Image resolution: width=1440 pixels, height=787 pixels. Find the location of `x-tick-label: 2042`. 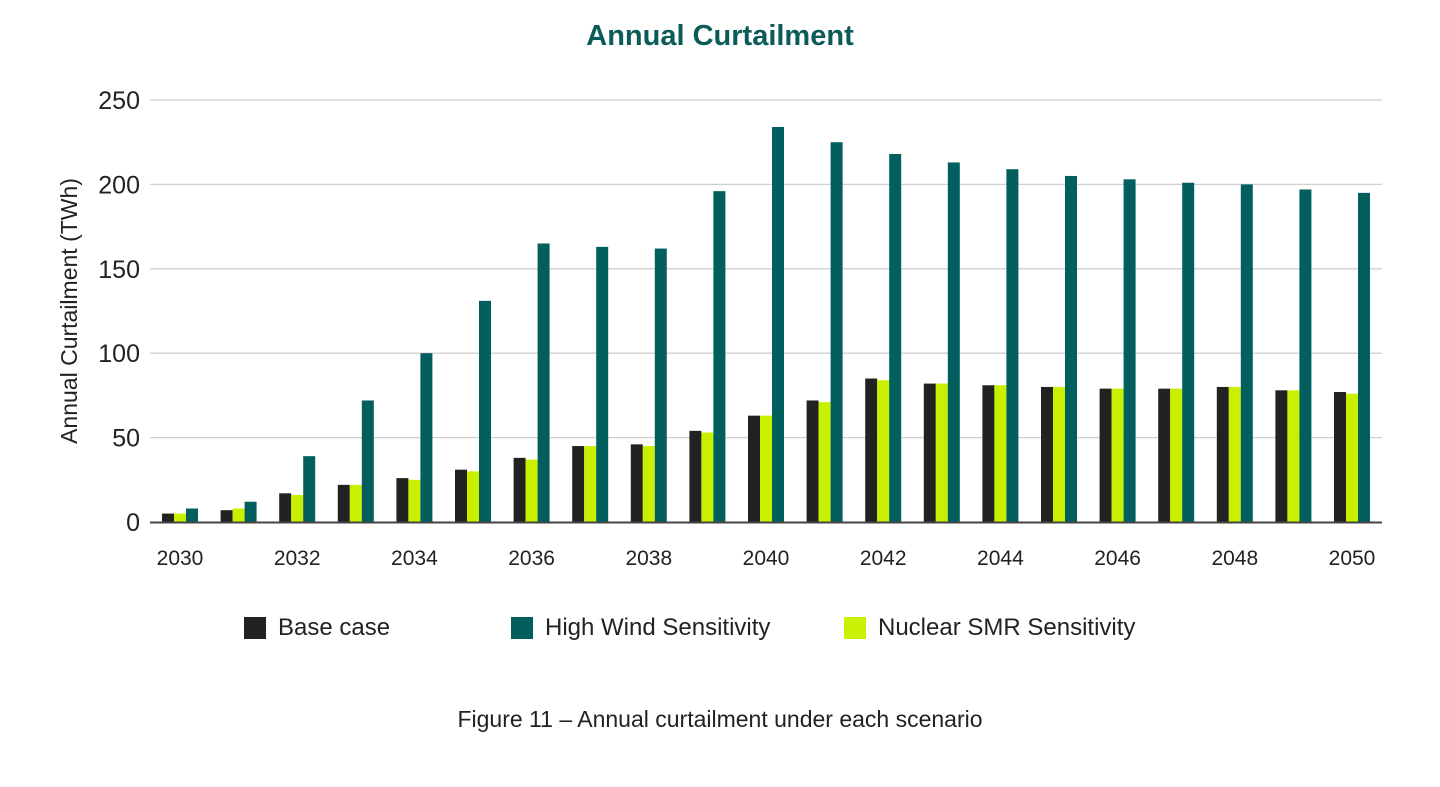

x-tick-label: 2042 is located at coordinates (883, 558).